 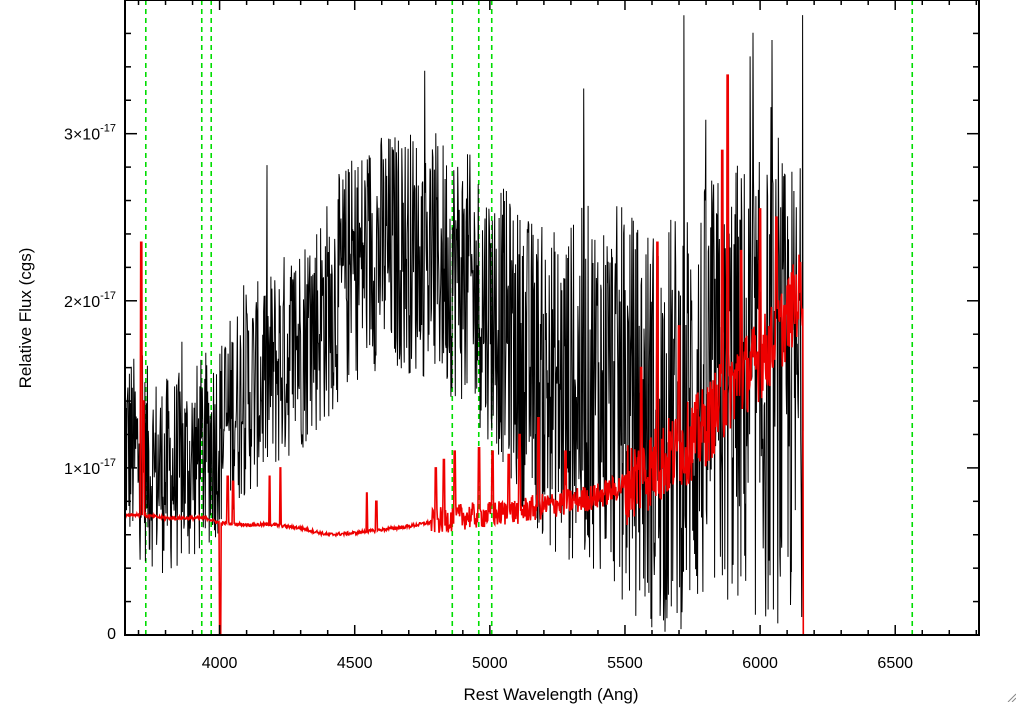 I want to click on x-axis-title: Rest Wavelength (Ang), so click(x=550, y=694).